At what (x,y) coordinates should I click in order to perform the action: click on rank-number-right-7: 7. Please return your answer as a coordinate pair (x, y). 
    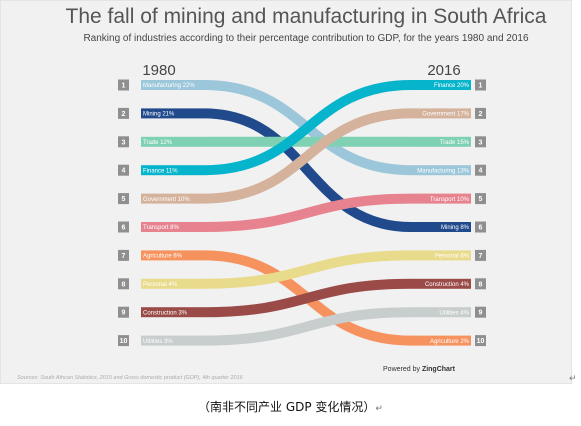
    Looking at the image, I should click on (481, 256).